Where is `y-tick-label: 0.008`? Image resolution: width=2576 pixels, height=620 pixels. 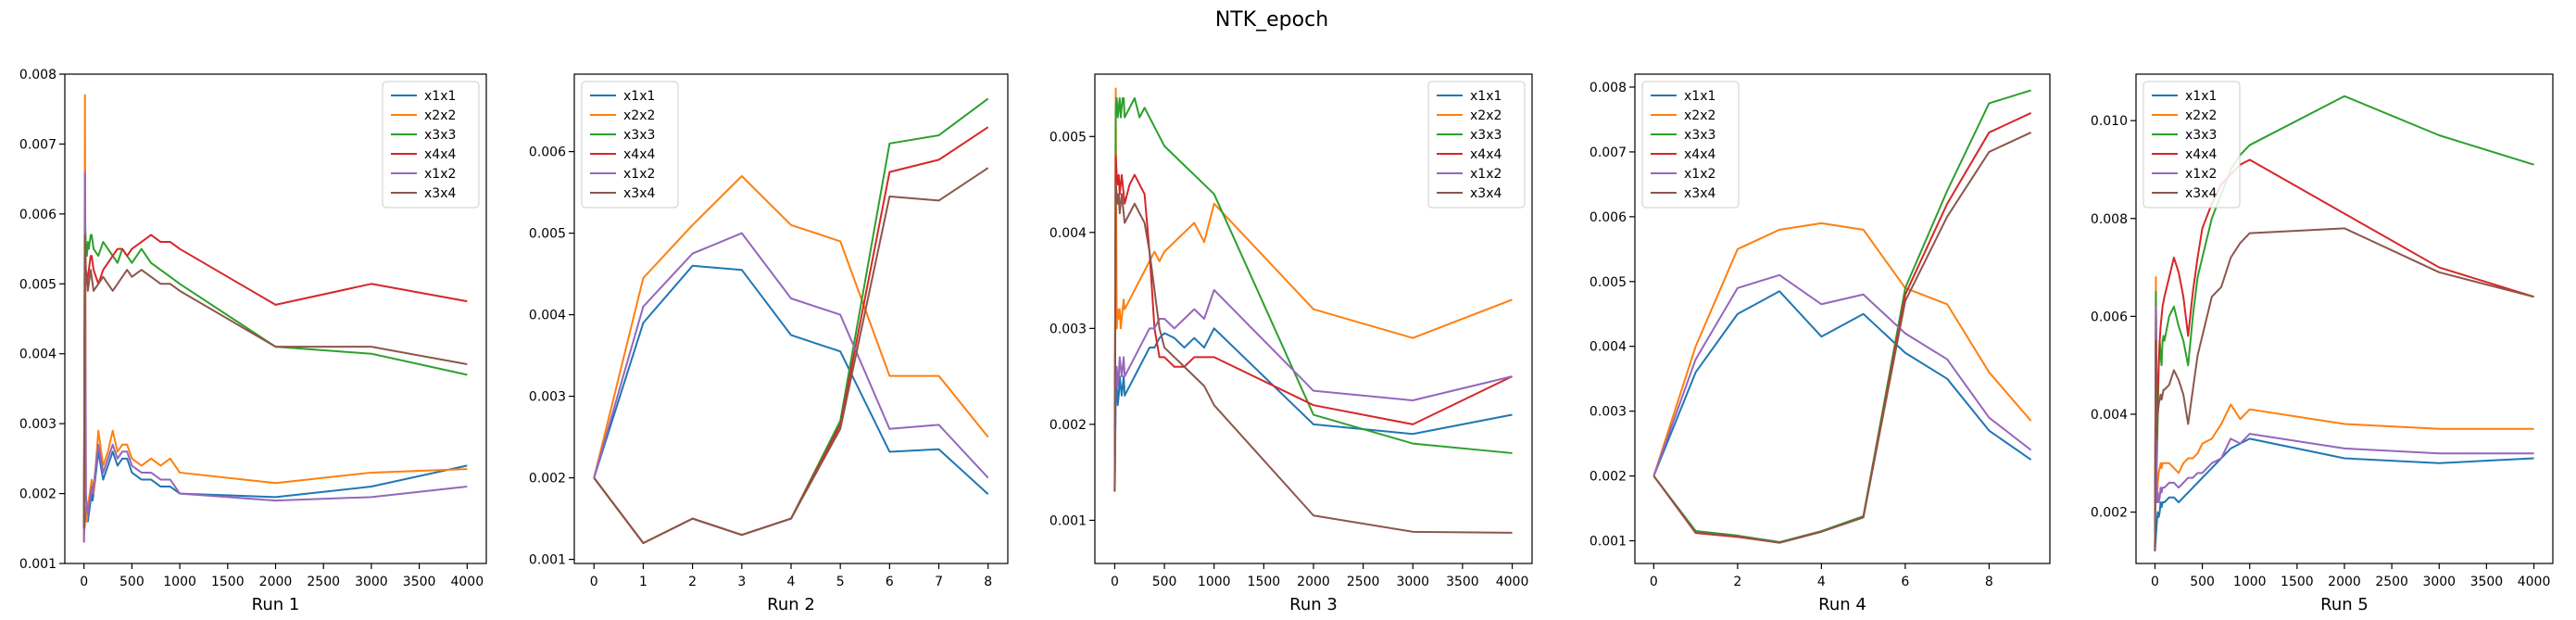
y-tick-label: 0.008 is located at coordinates (38, 75).